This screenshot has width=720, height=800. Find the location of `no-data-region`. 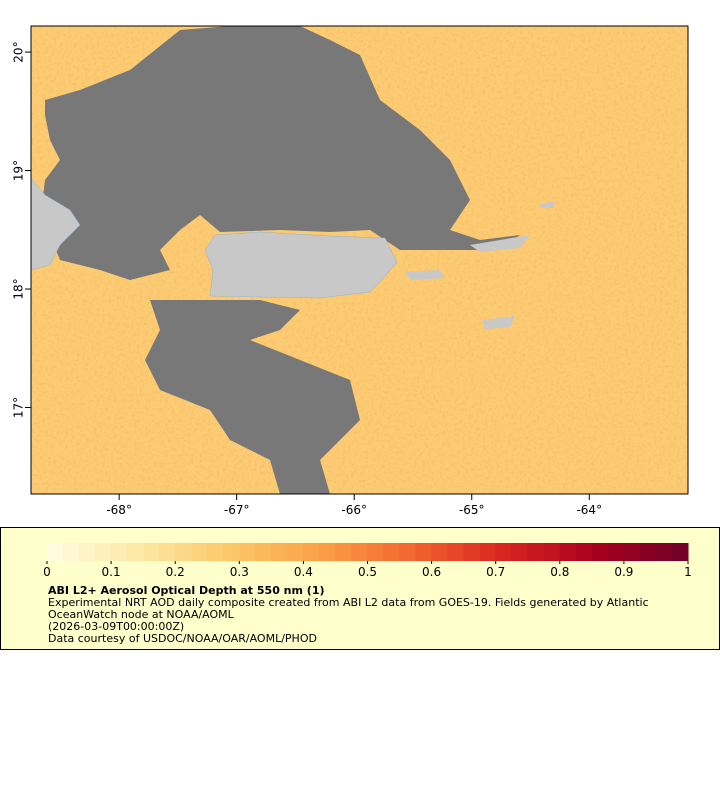

no-data-region is located at coordinates (252, 397).